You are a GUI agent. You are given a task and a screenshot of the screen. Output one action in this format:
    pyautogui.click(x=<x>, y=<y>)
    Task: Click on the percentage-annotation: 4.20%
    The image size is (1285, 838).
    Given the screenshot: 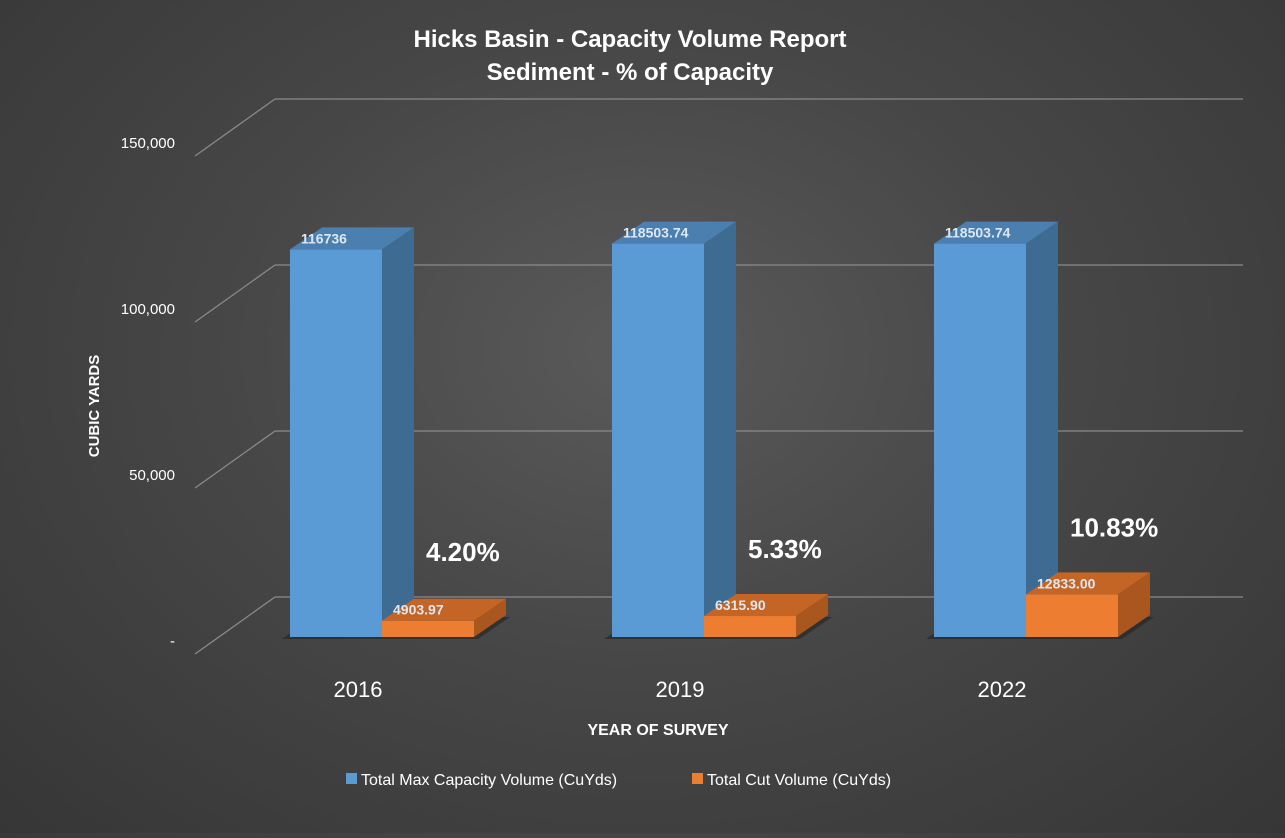 What is the action you would take?
    pyautogui.click(x=463, y=552)
    